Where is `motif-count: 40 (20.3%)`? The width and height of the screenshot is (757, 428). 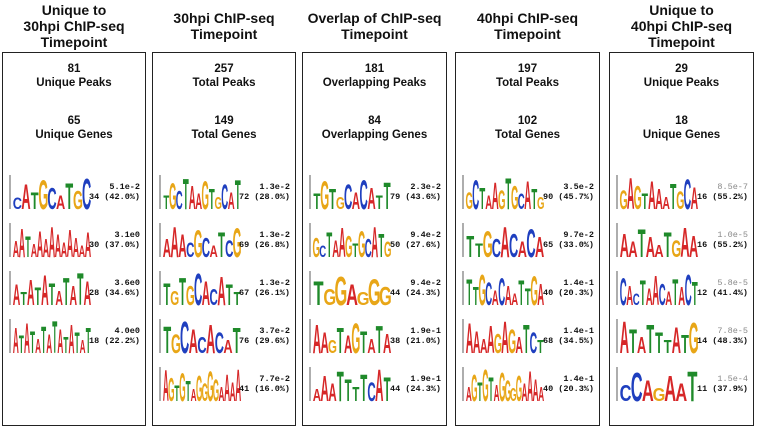
motif-count: 40 (20.3%) is located at coordinates (568, 293).